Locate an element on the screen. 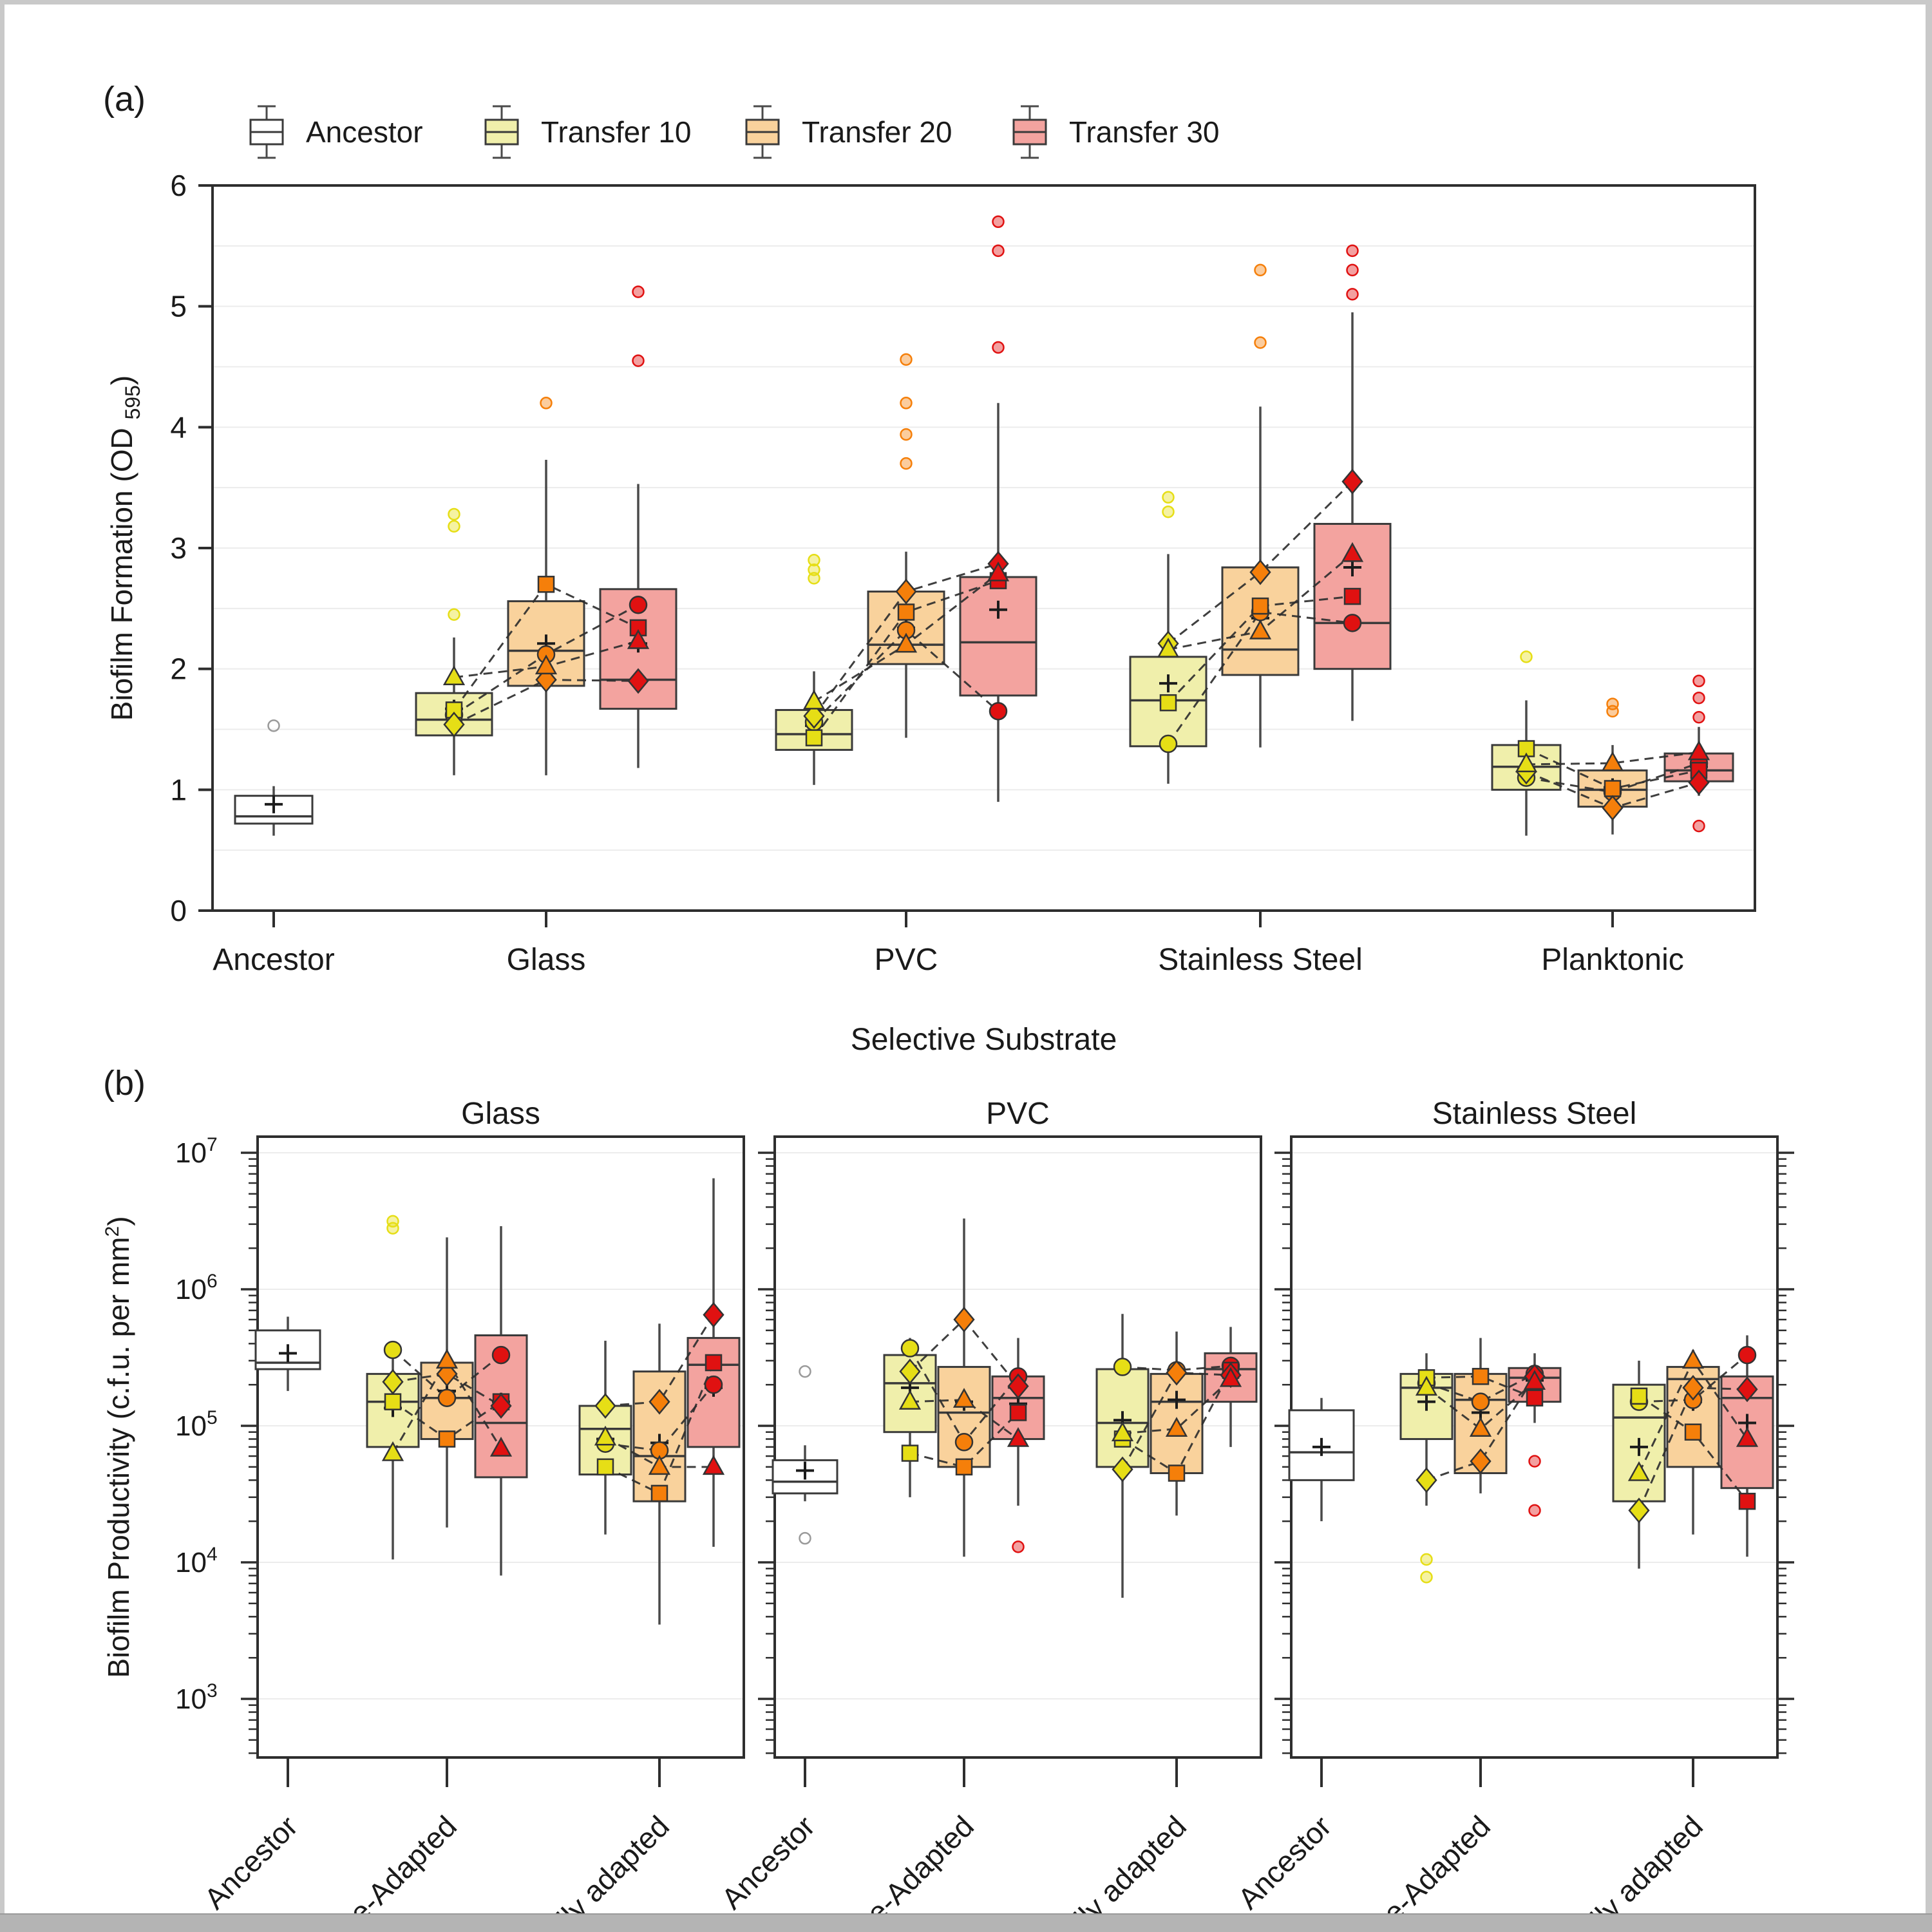  ylabel-main: Biofilm Formation (OD is located at coordinates (121, 570).